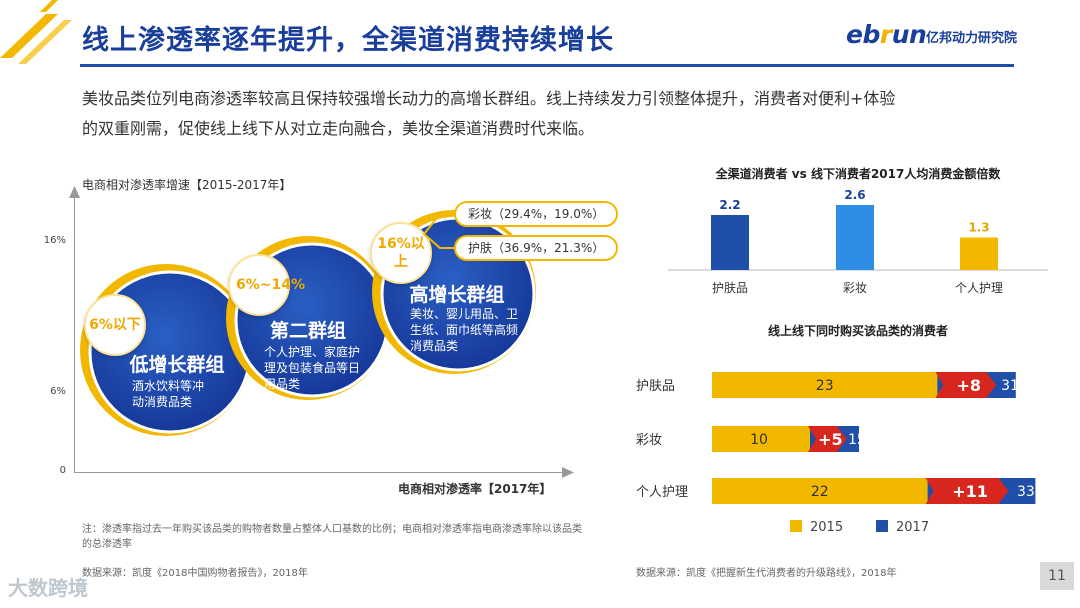 The width and height of the screenshot is (1080, 608). Describe the element at coordinates (457, 295) in the screenshot. I see `group-high-name: 高增长群组` at that location.